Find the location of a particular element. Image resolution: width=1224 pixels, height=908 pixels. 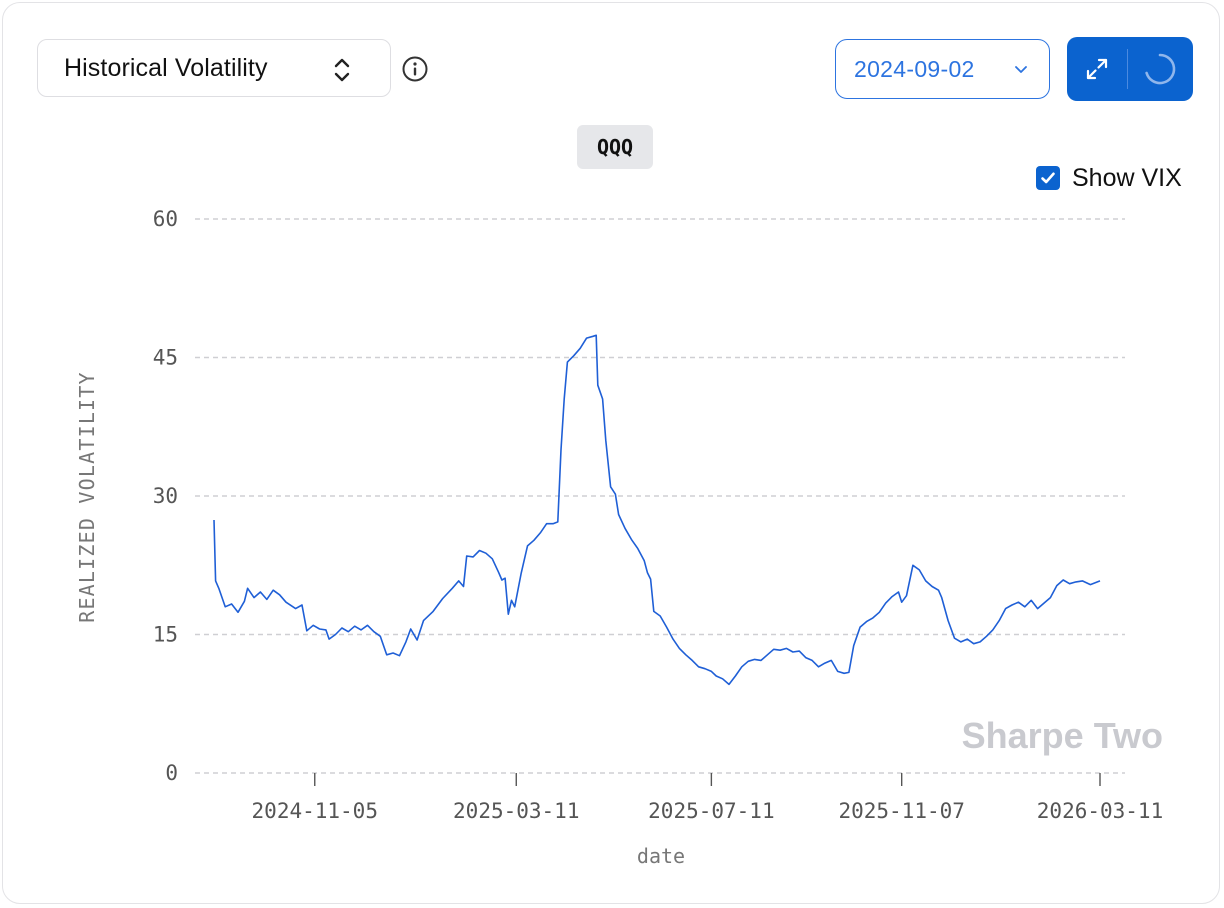

chart-action-group is located at coordinates (1130, 69).